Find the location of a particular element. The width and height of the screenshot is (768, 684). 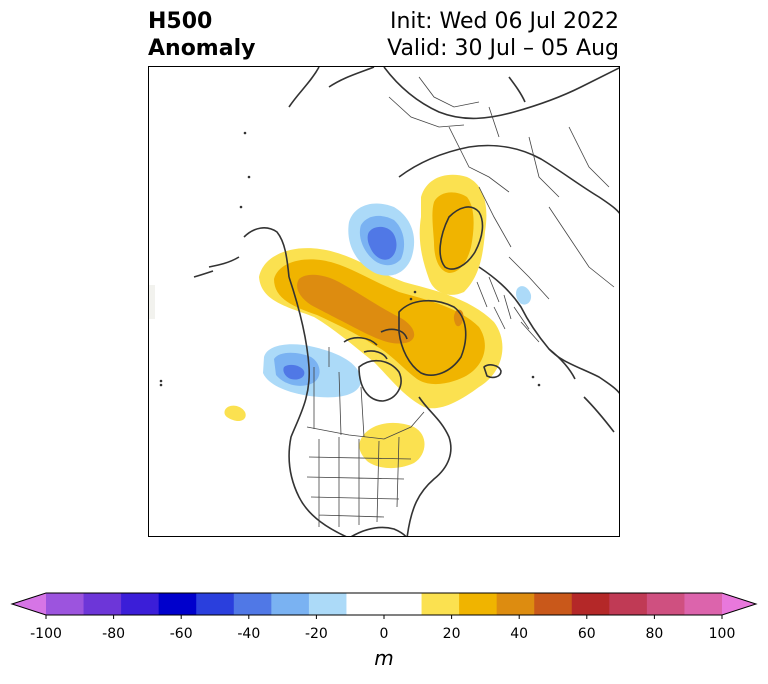

us-canada-border is located at coordinates (365, 425).